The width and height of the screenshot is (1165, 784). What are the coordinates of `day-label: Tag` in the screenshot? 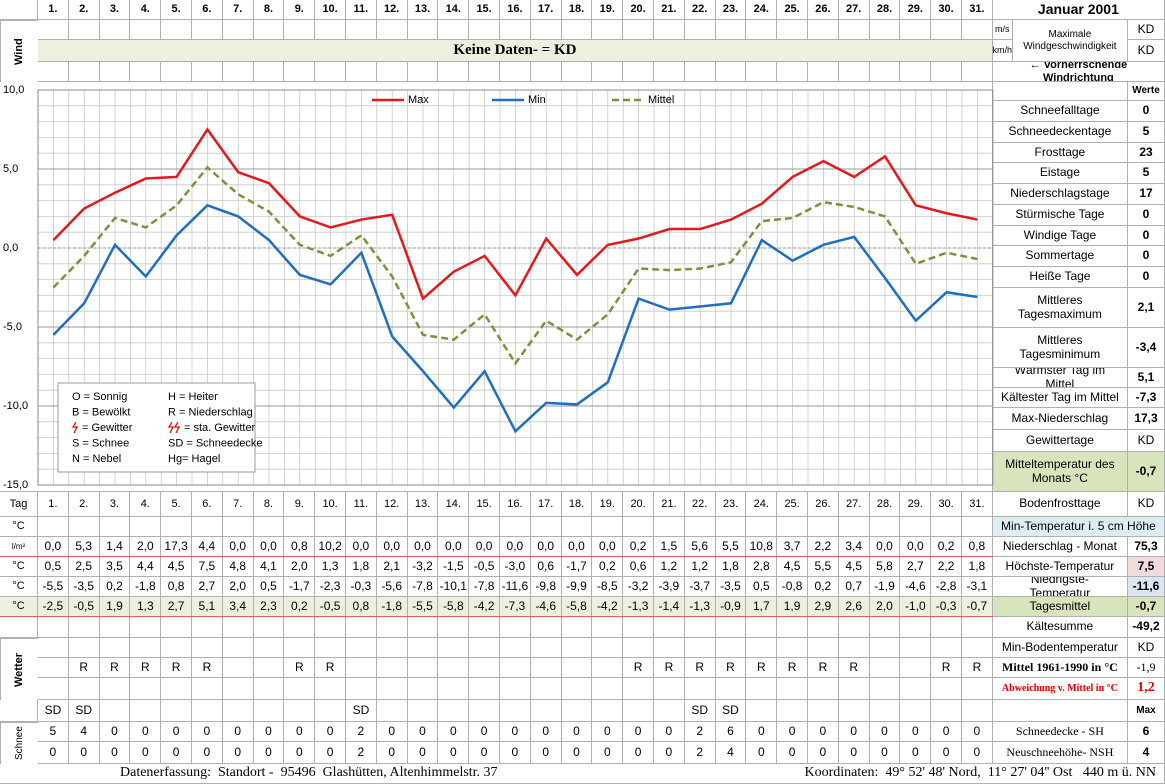 It's located at (19, 504).